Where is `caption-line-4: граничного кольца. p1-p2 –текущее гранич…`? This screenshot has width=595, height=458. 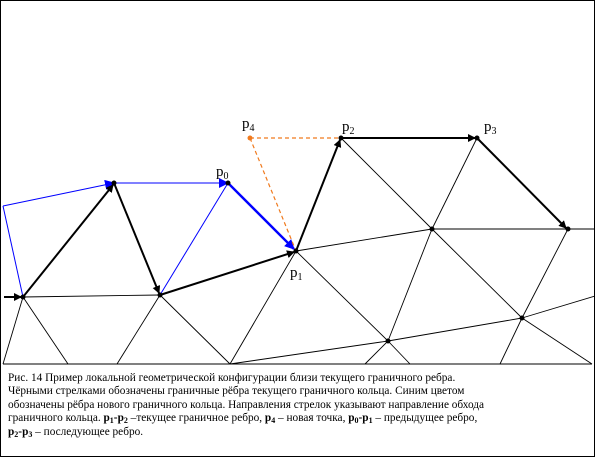 caption-line-4: граничного кольца. p1-p2 –текущее гранич… is located at coordinates (243, 419).